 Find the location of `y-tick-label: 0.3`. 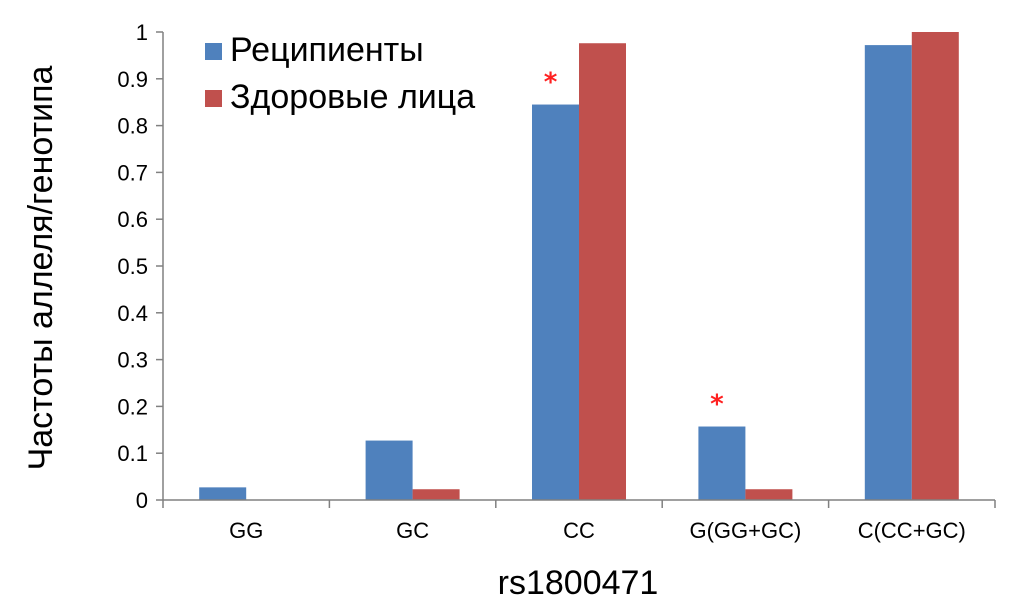

y-tick-label: 0.3 is located at coordinates (132, 360).